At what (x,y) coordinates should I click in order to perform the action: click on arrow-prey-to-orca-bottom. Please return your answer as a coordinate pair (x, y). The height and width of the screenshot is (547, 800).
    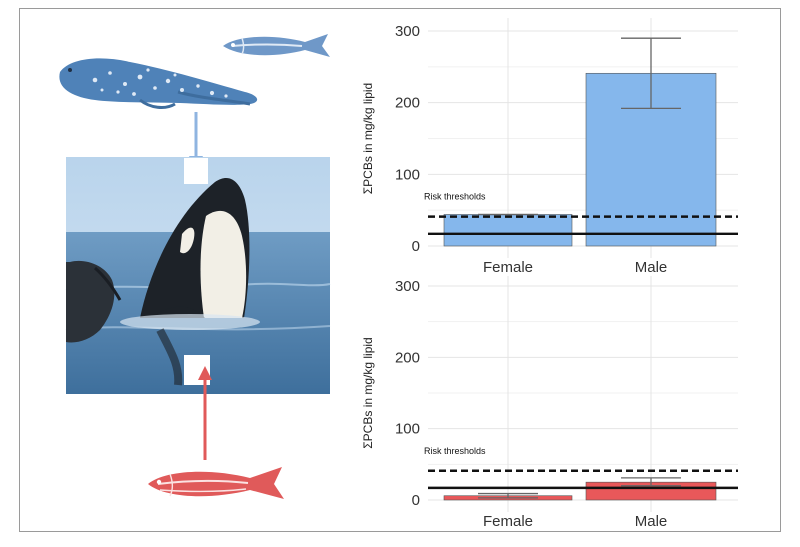
    Looking at the image, I should click on (205, 413).